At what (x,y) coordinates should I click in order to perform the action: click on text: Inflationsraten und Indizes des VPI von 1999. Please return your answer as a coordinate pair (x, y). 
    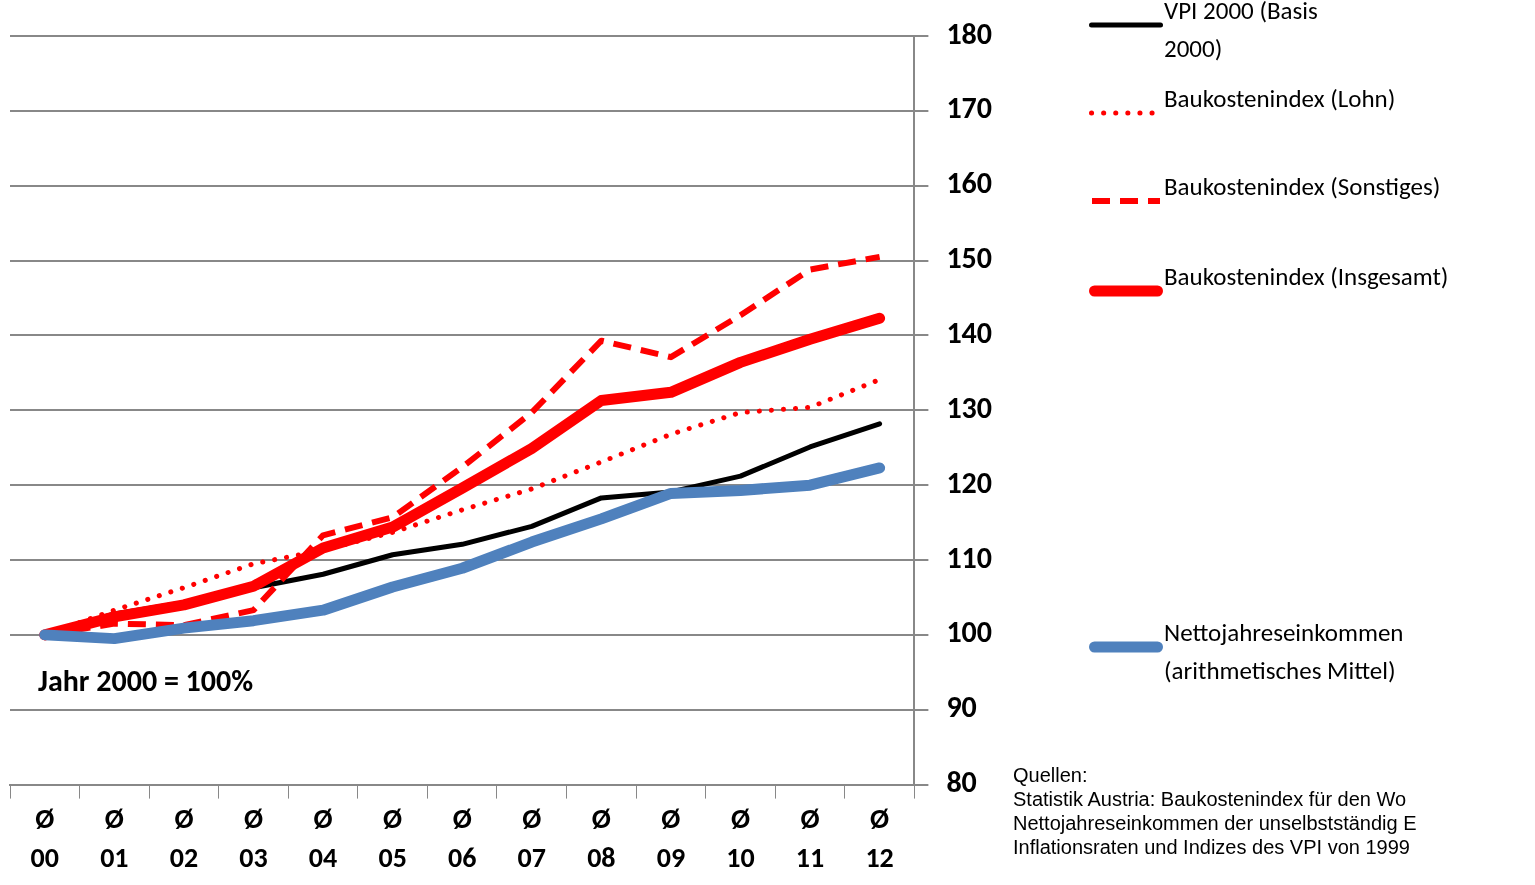
    Looking at the image, I should click on (1212, 847).